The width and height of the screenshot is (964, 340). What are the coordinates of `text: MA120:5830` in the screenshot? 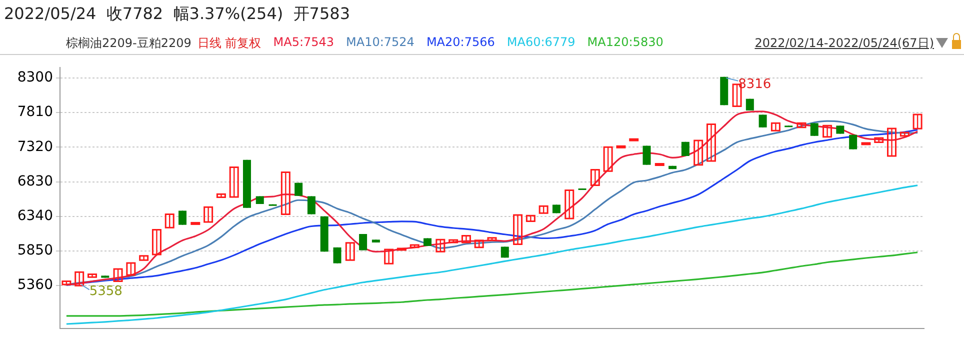 It's located at (625, 43).